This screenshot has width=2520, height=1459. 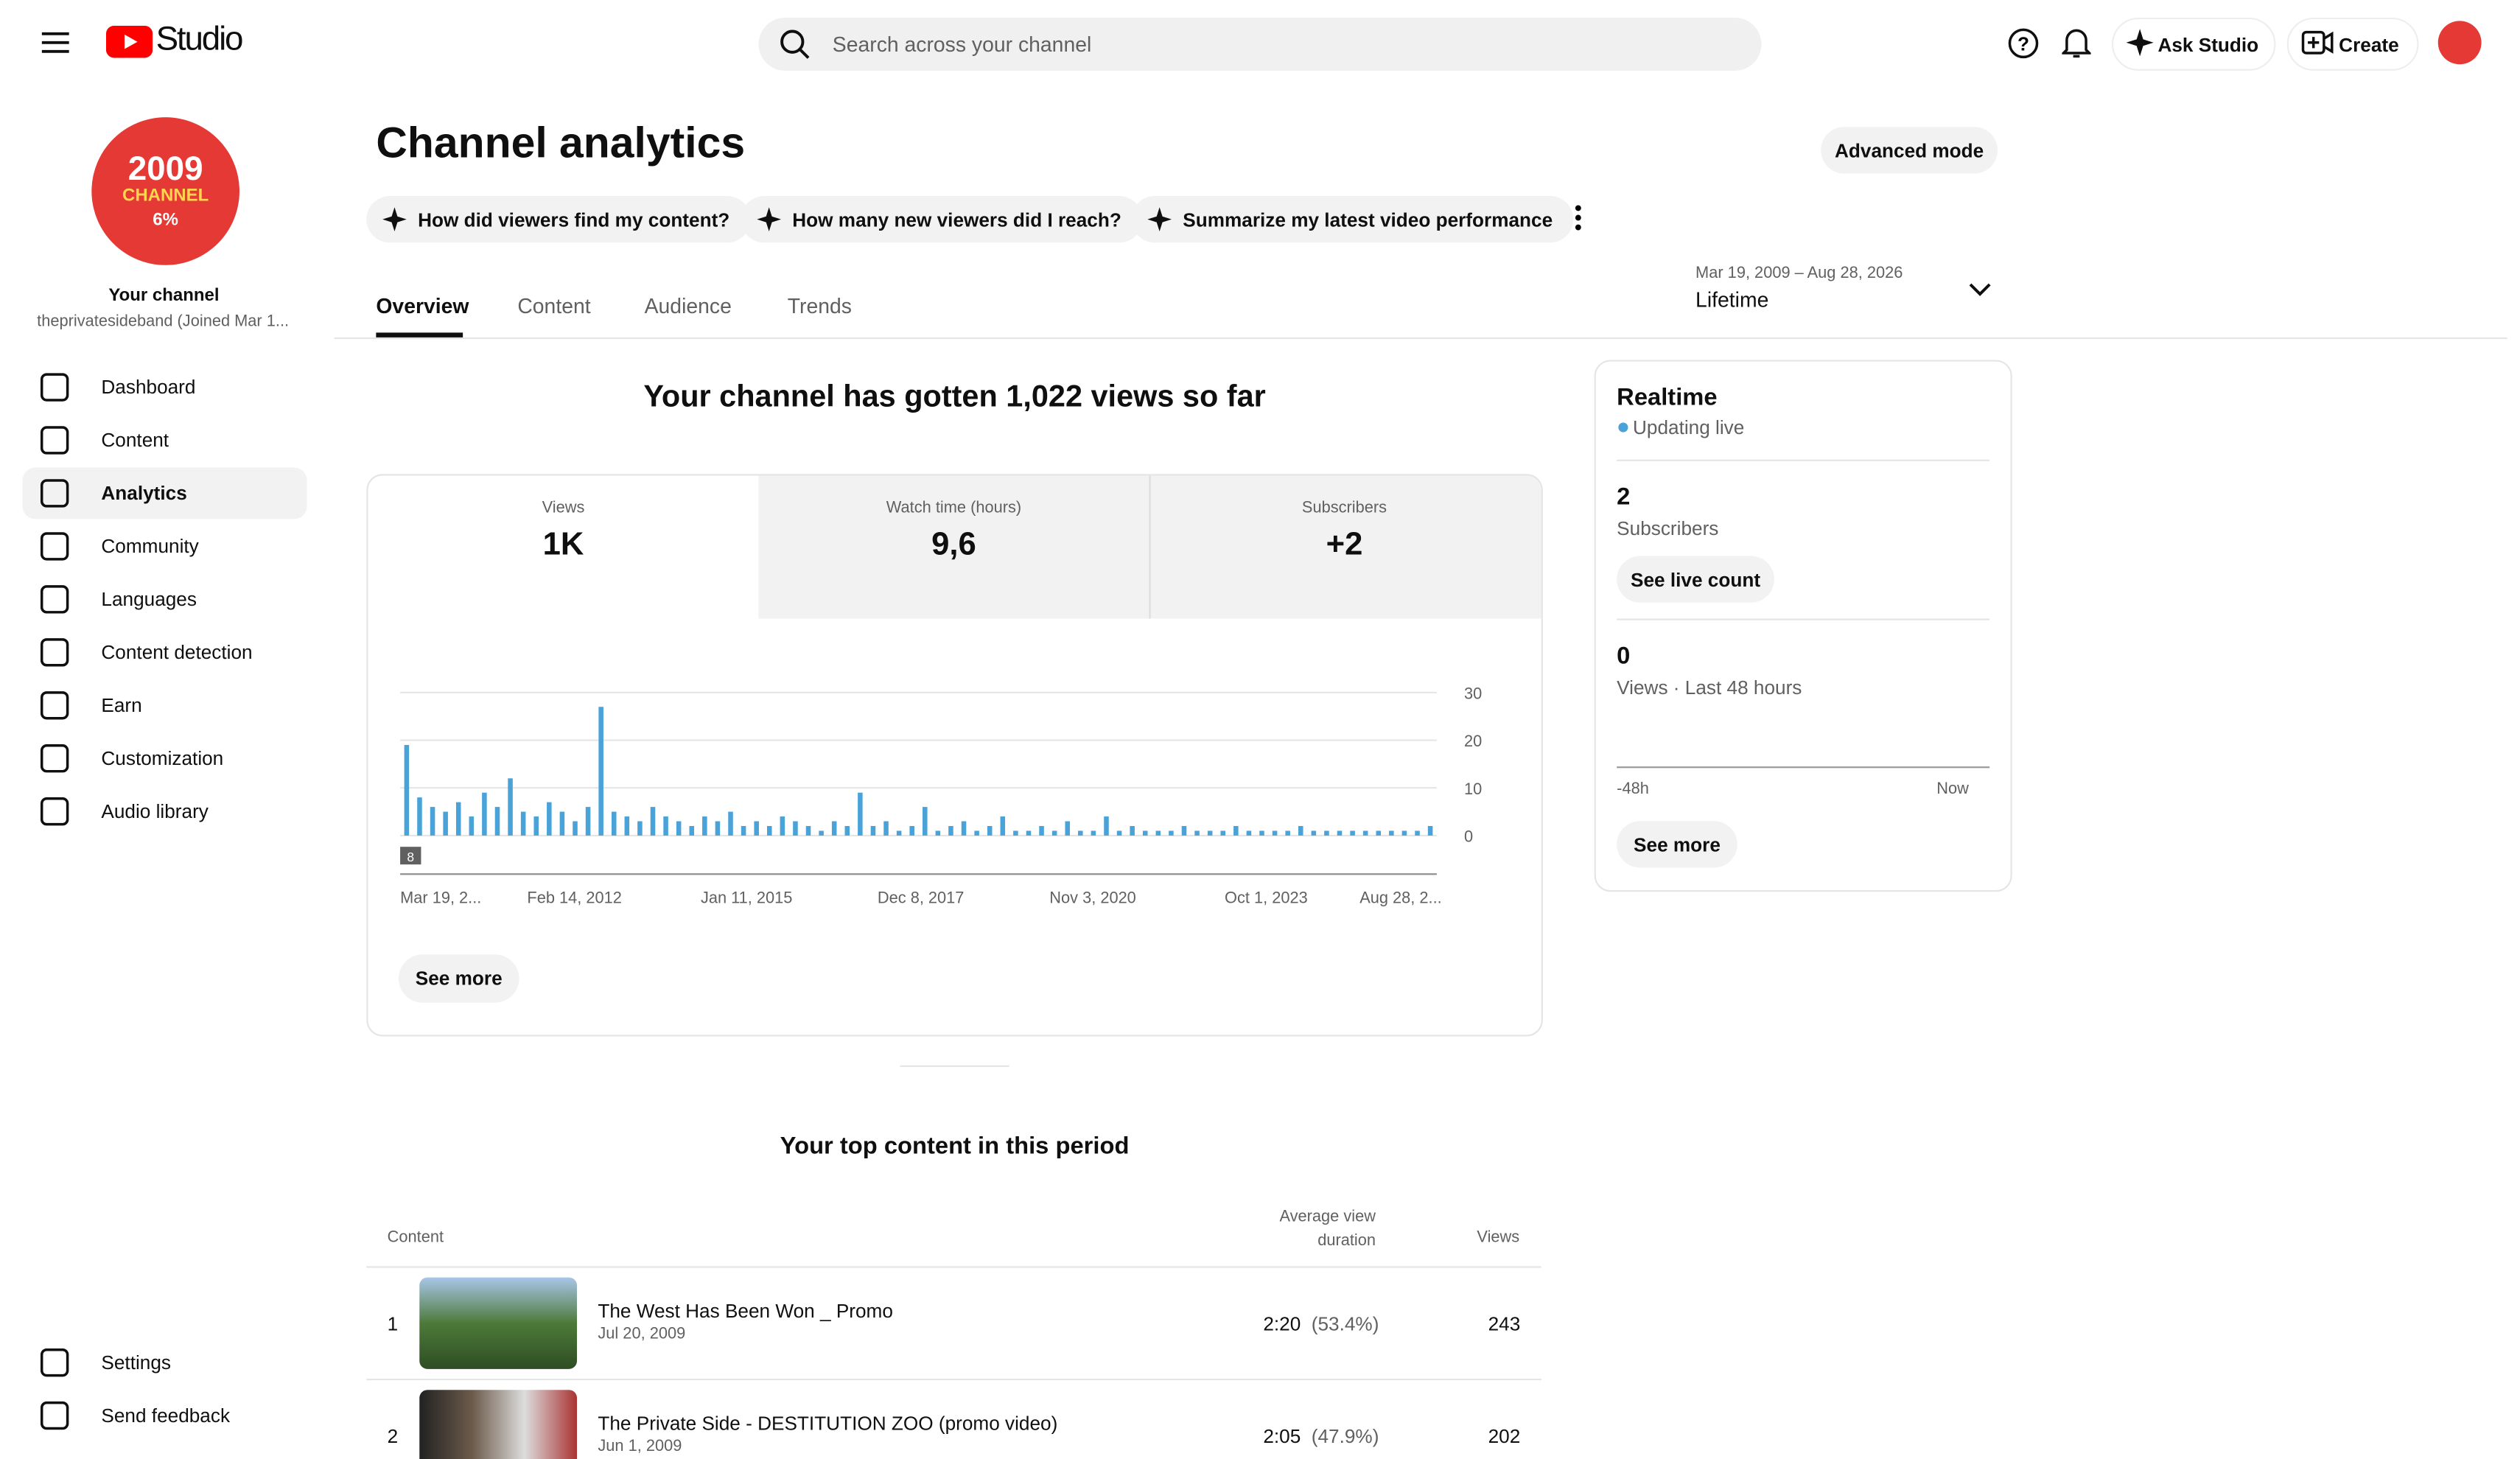 I want to click on tab: Overview, so click(x=423, y=306).